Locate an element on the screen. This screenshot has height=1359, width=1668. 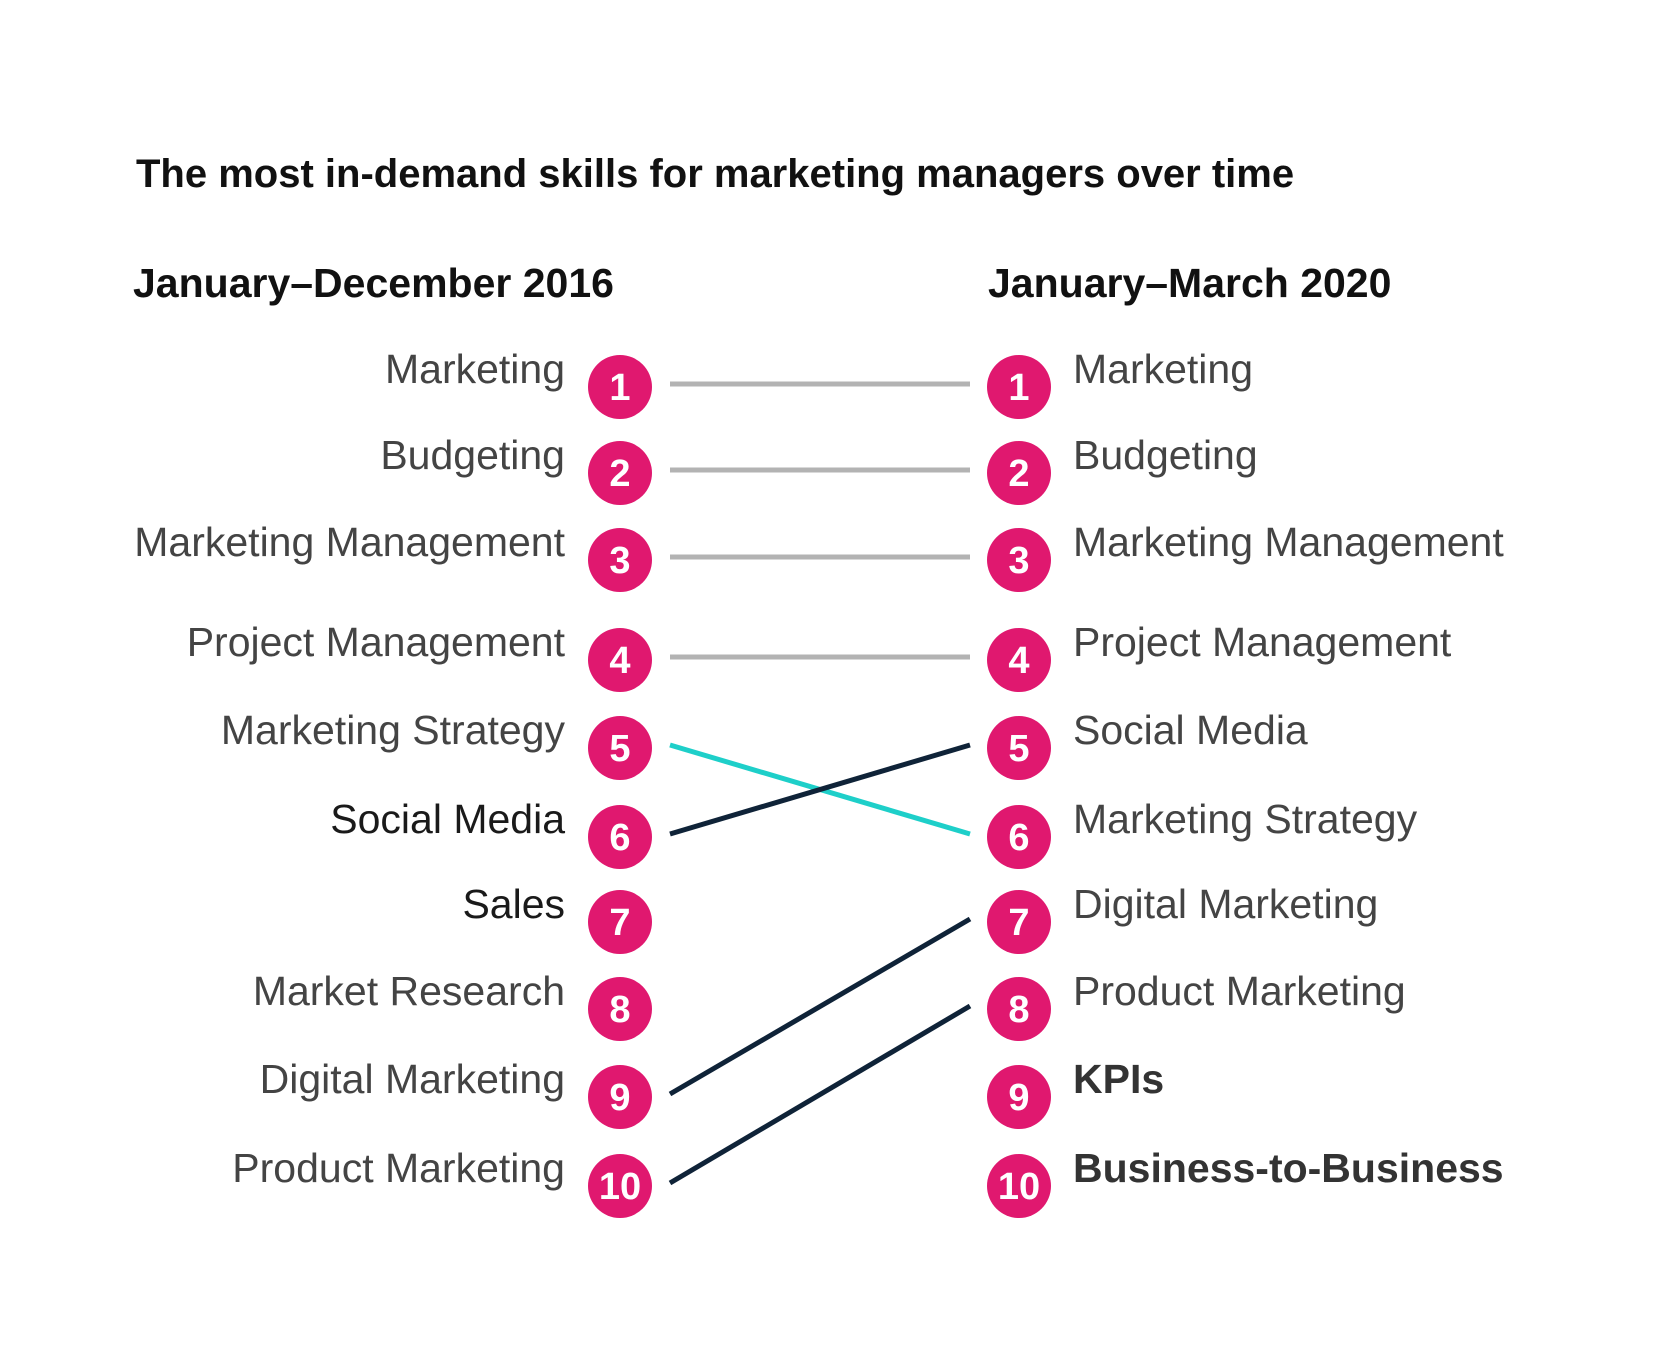
connection-lines is located at coordinates (820, 783).